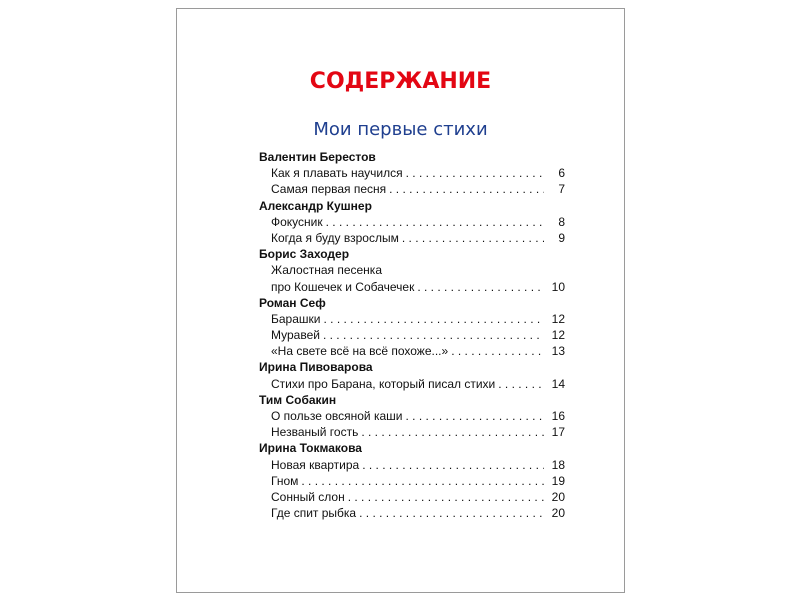 This screenshot has width=800, height=600. I want to click on toc-entry-page: 9, so click(561, 237).